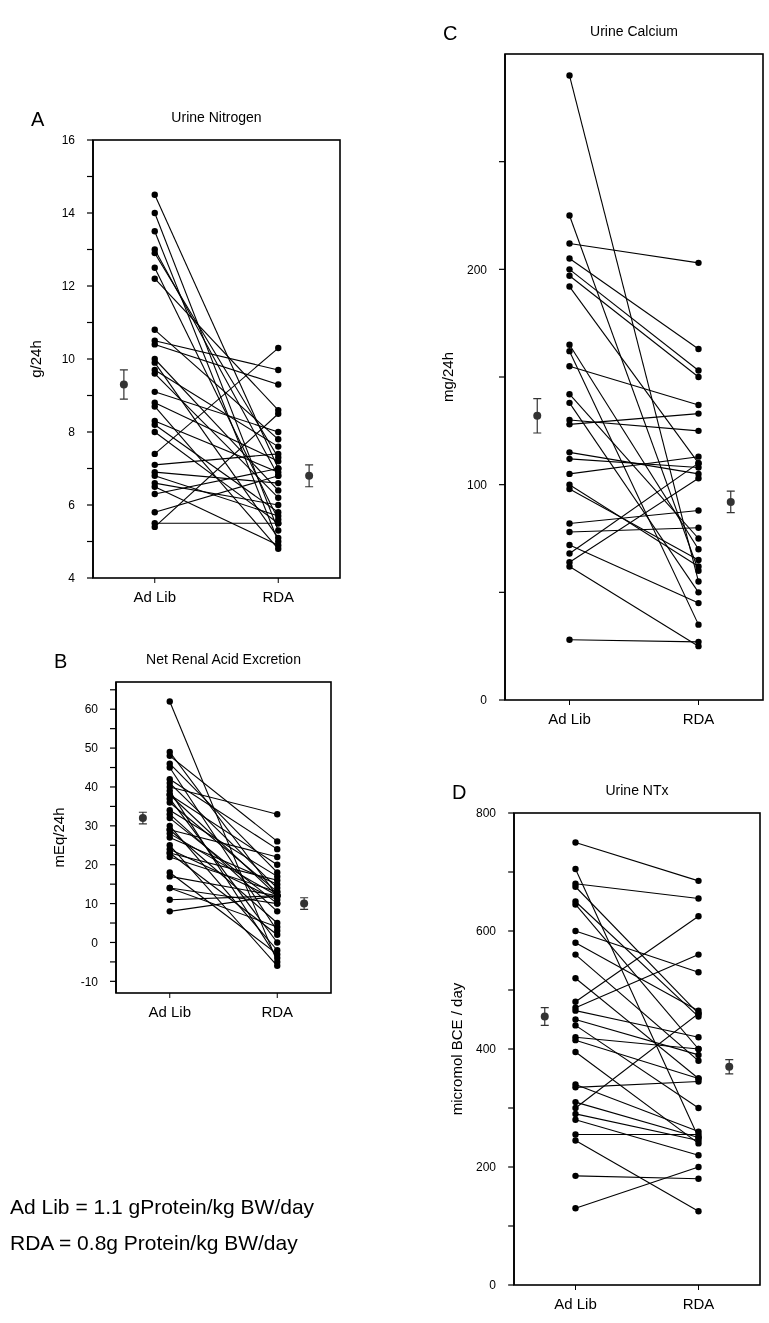  I want to click on chart-title: Urine NTx, so click(637, 790).